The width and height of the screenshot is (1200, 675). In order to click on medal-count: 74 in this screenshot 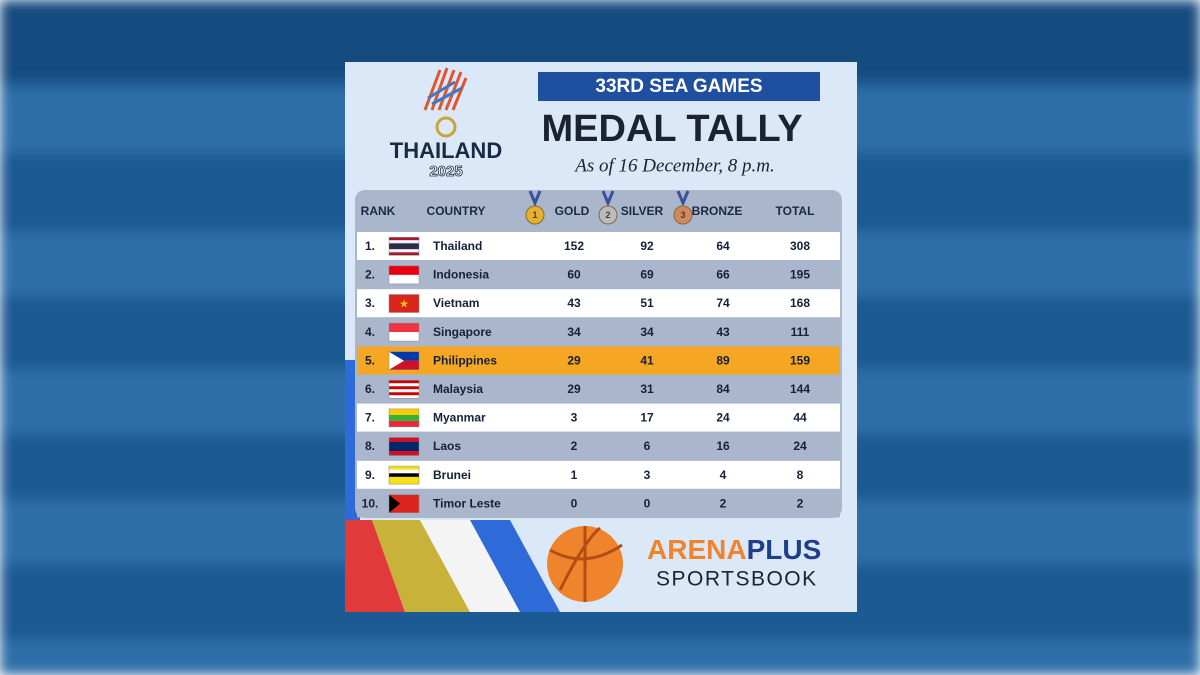, I will do `click(723, 303)`.